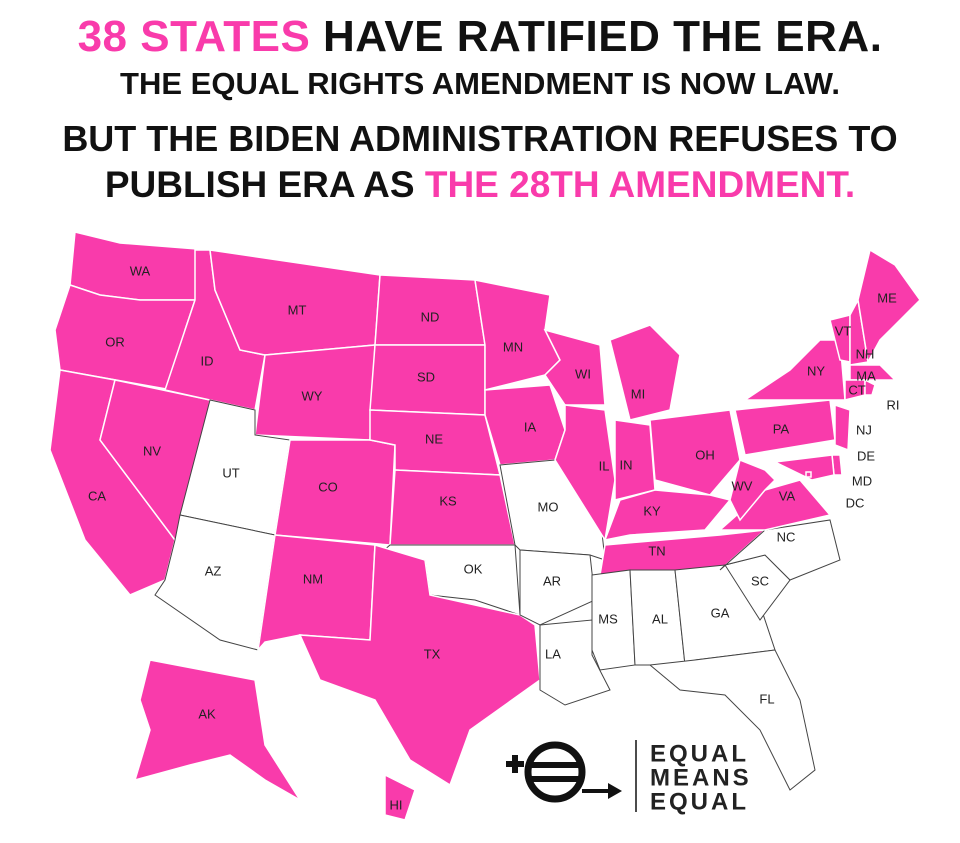 The height and width of the screenshot is (843, 960). Describe the element at coordinates (786, 536) in the screenshot. I see `state-label: NC` at that location.